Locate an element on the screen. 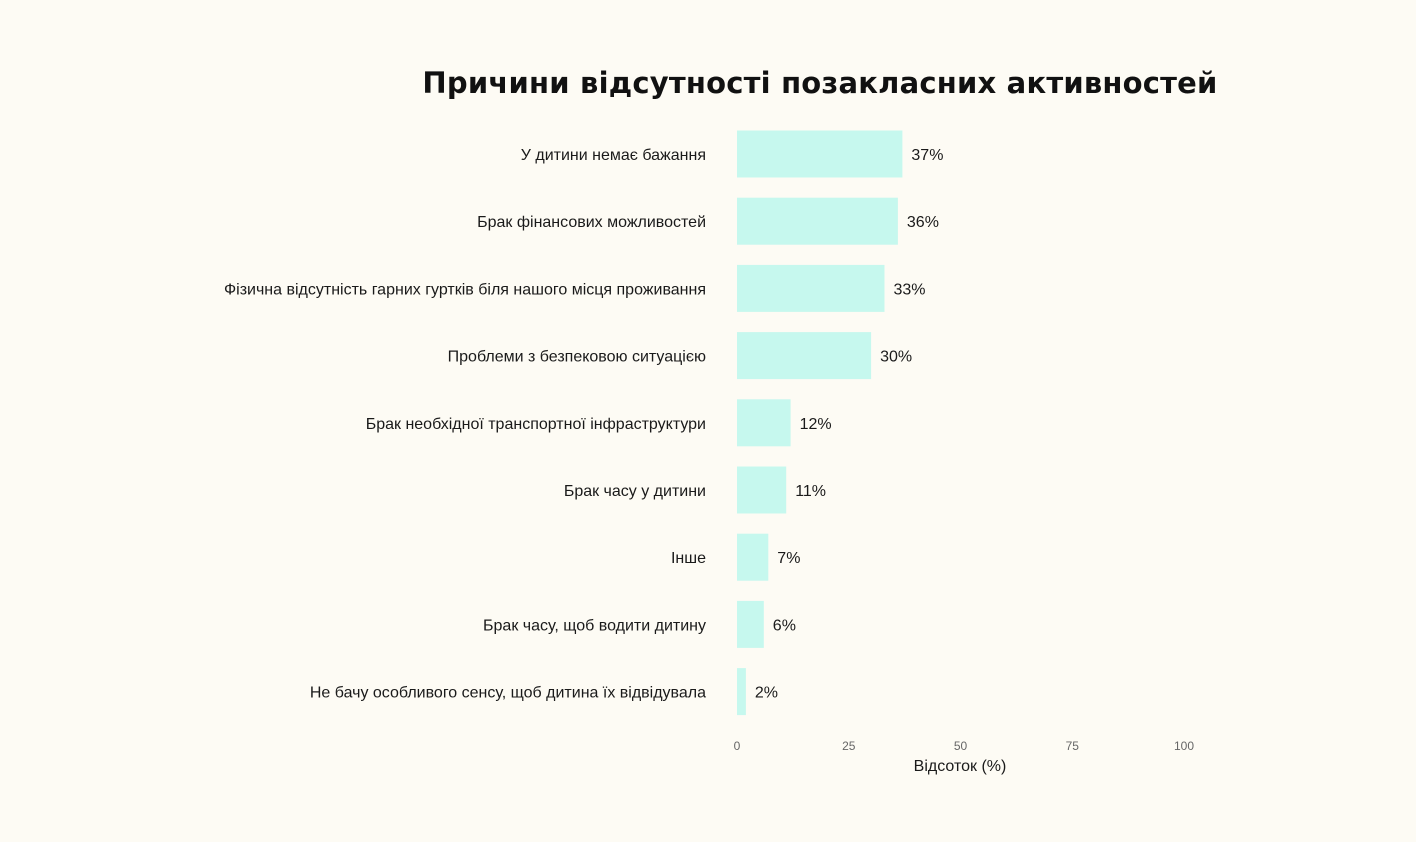 The height and width of the screenshot is (842, 1416). value-label: 11% is located at coordinates (810, 491).